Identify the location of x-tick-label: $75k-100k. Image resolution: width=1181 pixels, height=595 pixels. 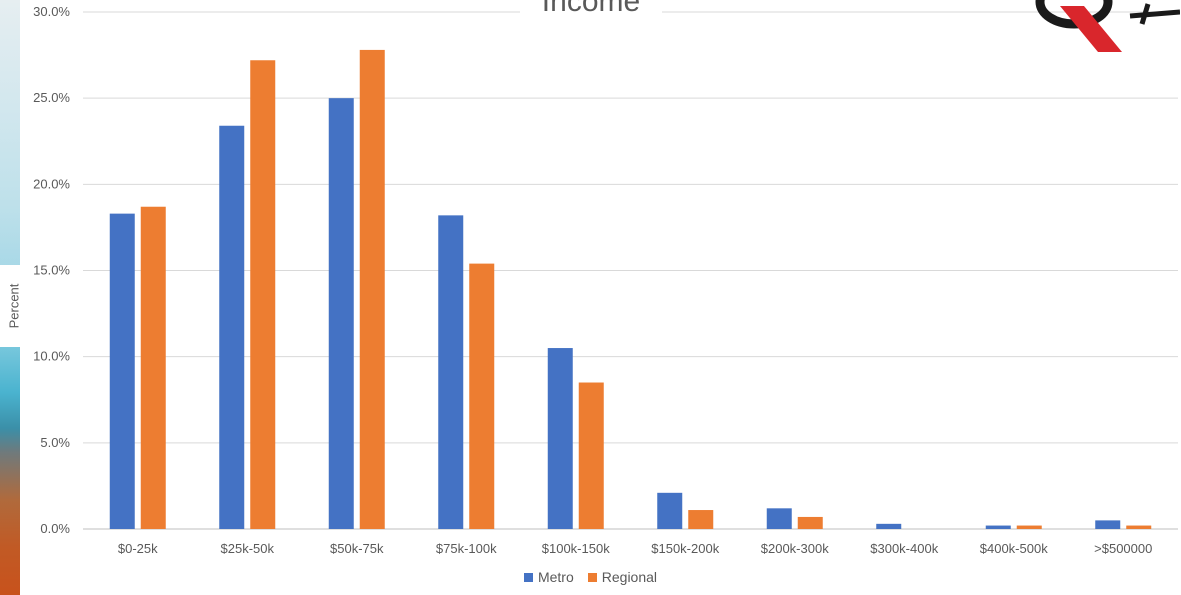
(466, 548).